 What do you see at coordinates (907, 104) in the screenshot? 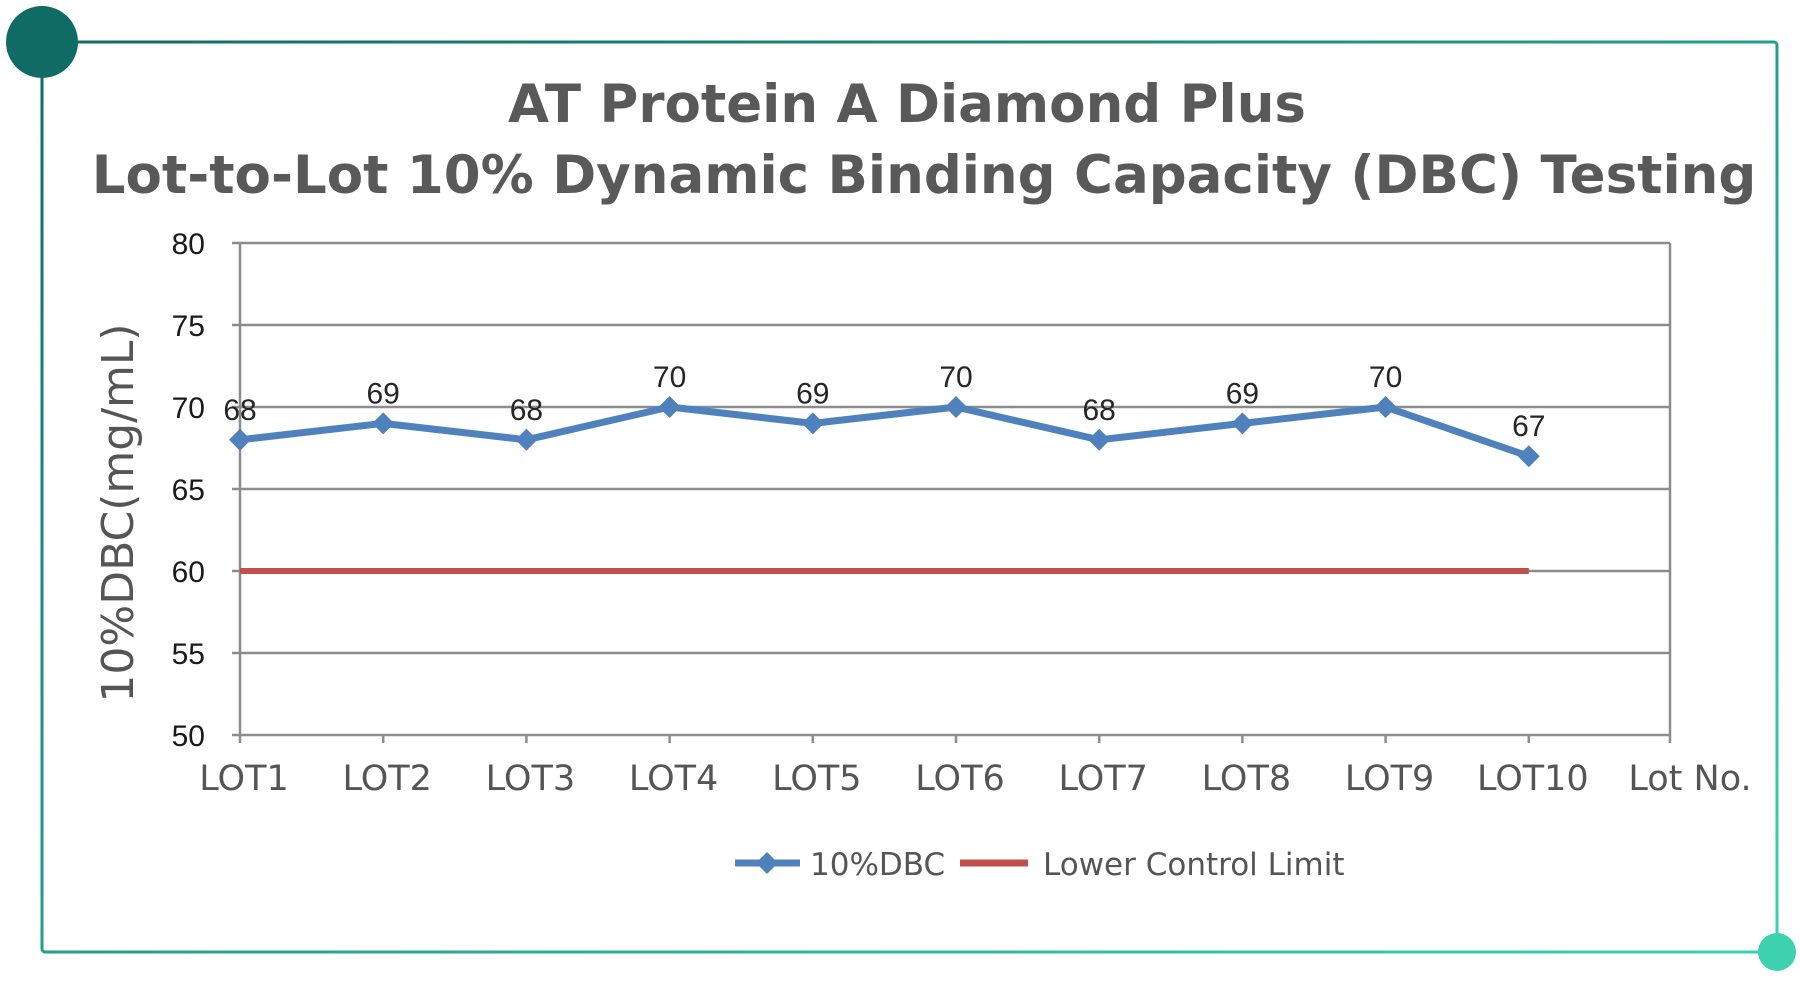
I see `chart-title-line1: AT Protein A Diamond Plus` at bounding box center [907, 104].